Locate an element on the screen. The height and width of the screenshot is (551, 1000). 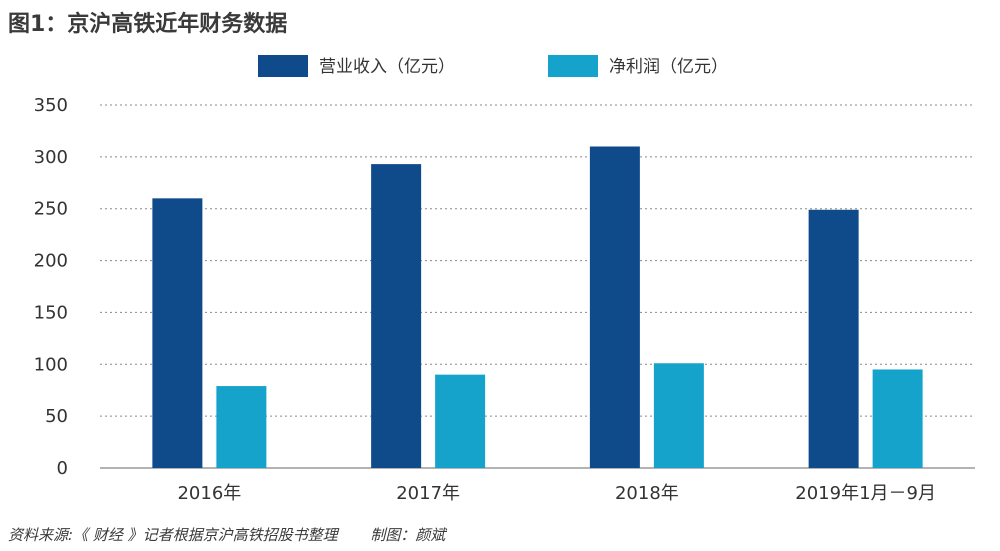
y-tick-label: 0 is located at coordinates (62, 468).